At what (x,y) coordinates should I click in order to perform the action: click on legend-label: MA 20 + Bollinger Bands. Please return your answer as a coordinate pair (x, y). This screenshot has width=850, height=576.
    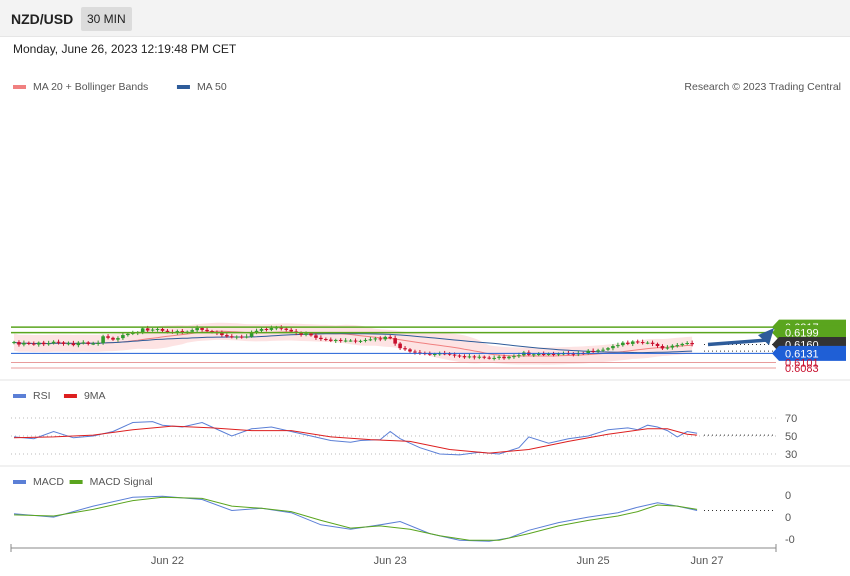
    Looking at the image, I should click on (90, 87).